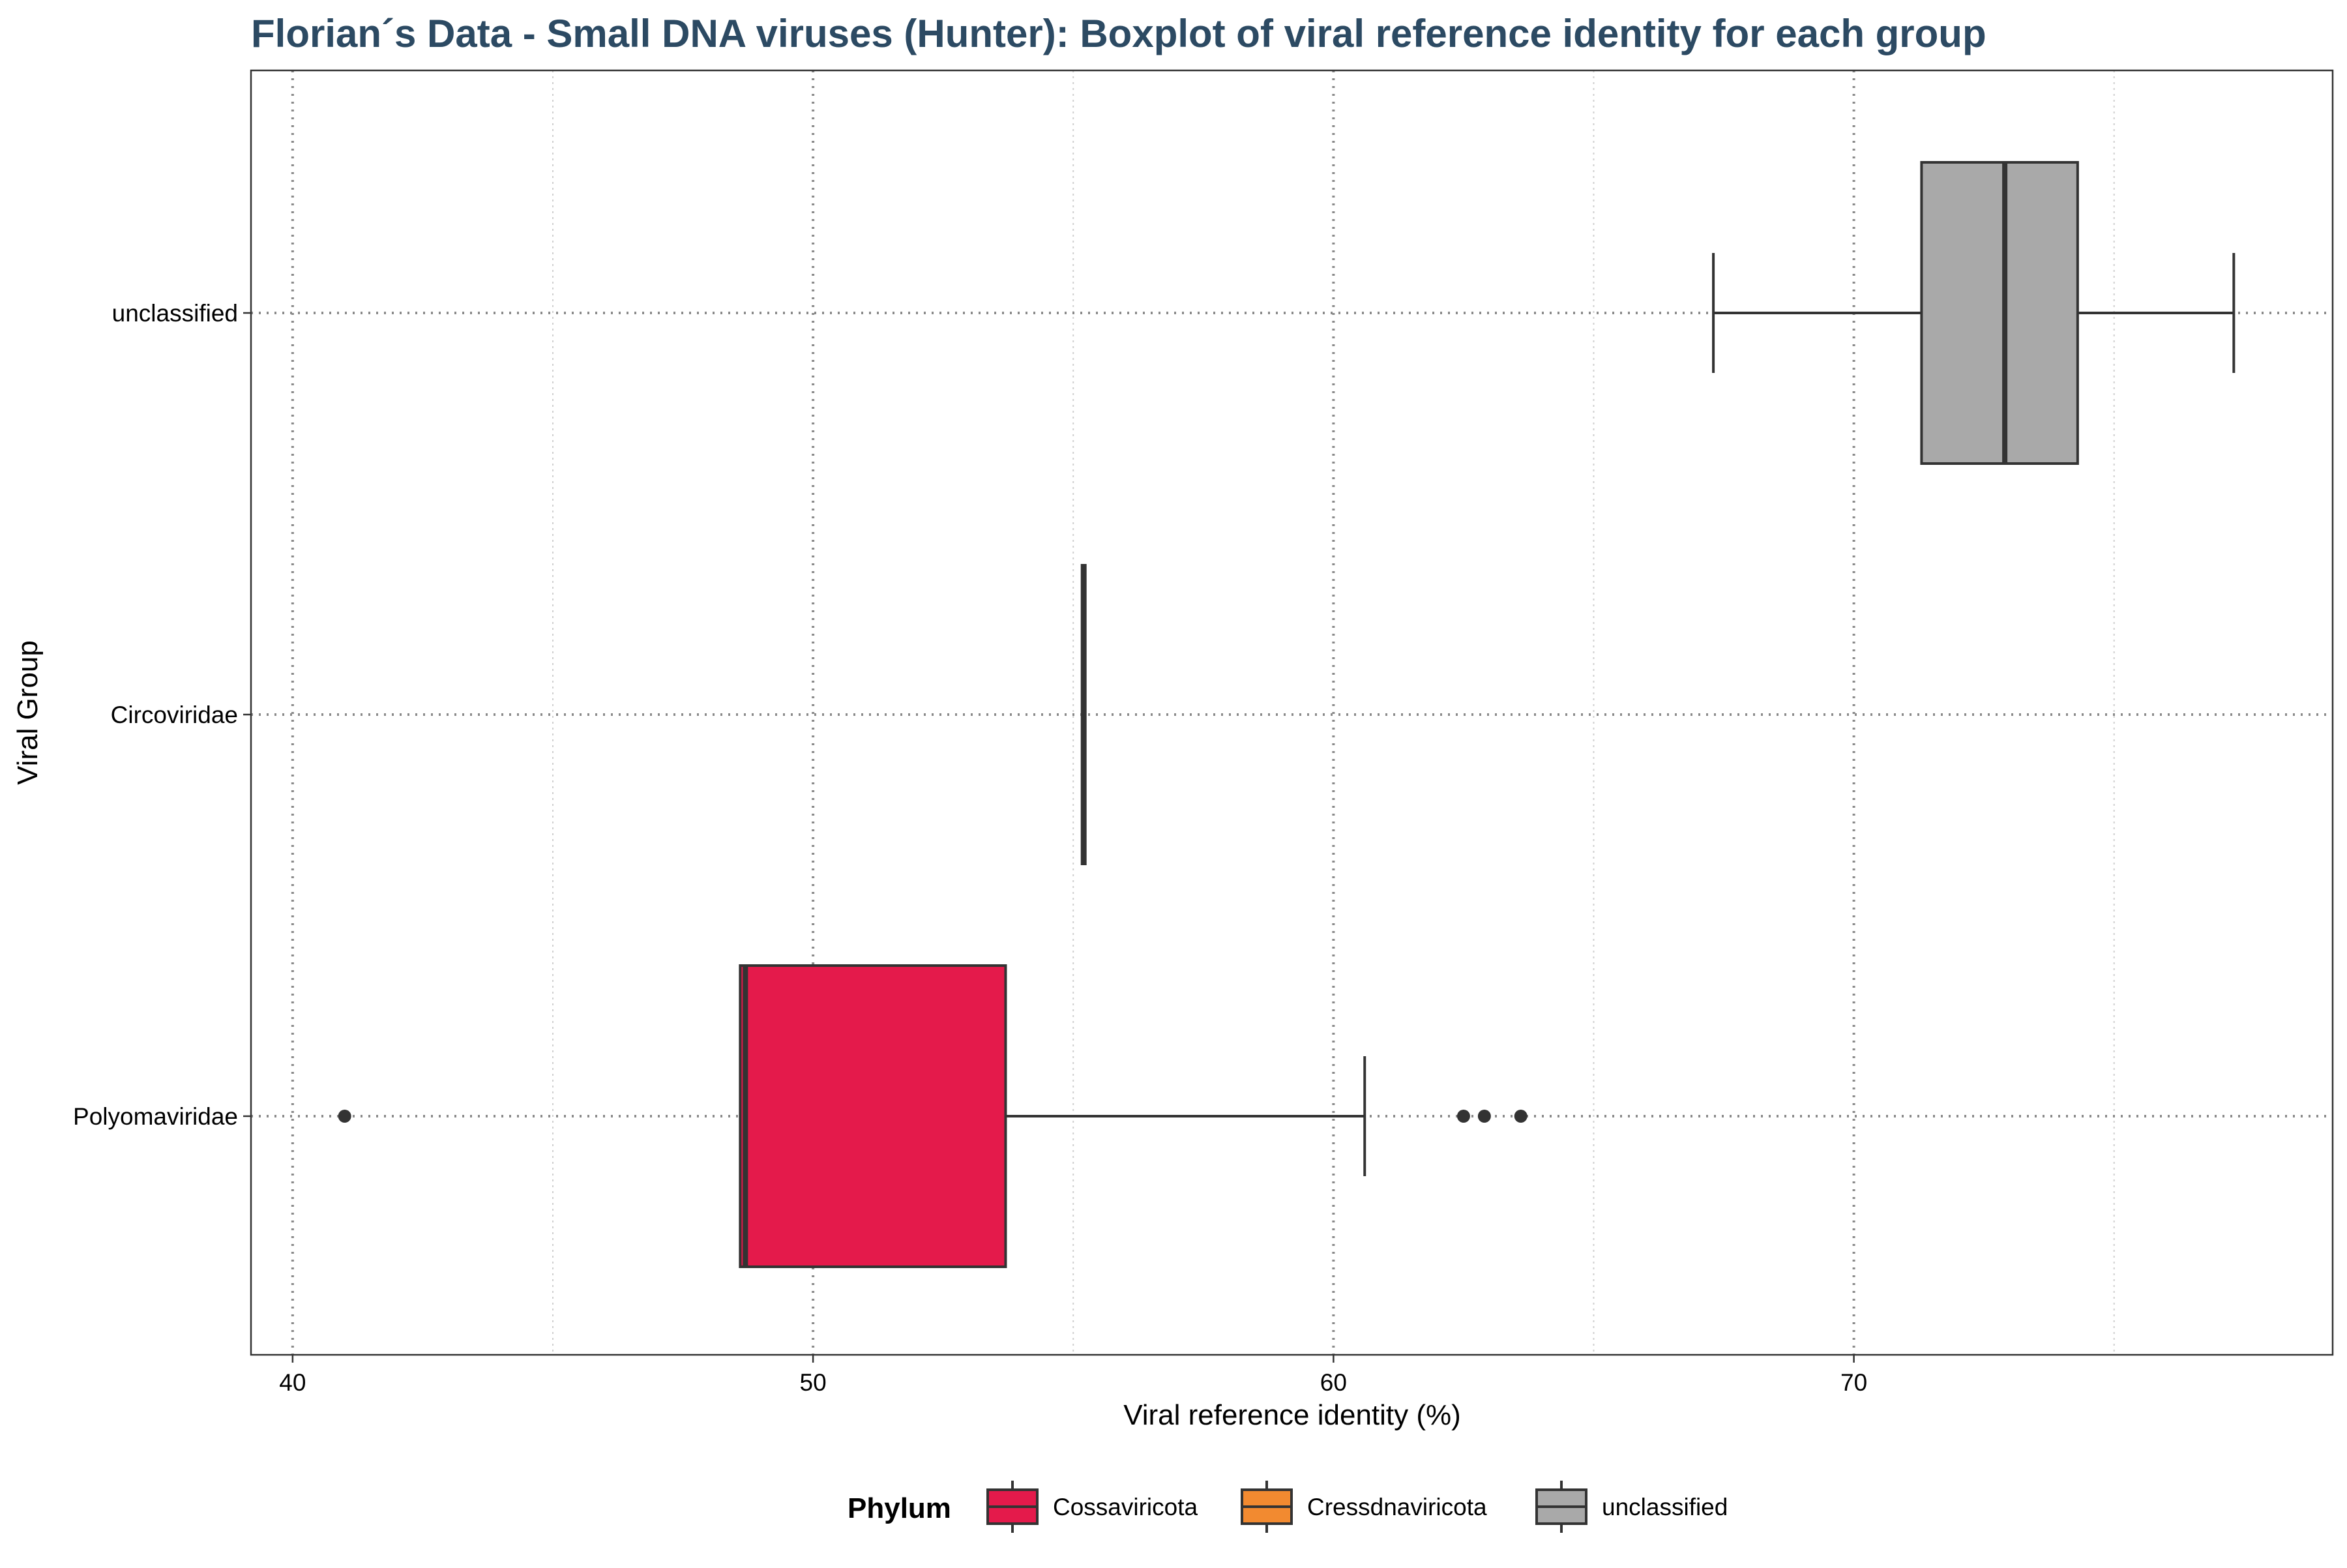 This screenshot has height=1568, width=2347. What do you see at coordinates (292, 1383) in the screenshot?
I see `x-tick-label: 40` at bounding box center [292, 1383].